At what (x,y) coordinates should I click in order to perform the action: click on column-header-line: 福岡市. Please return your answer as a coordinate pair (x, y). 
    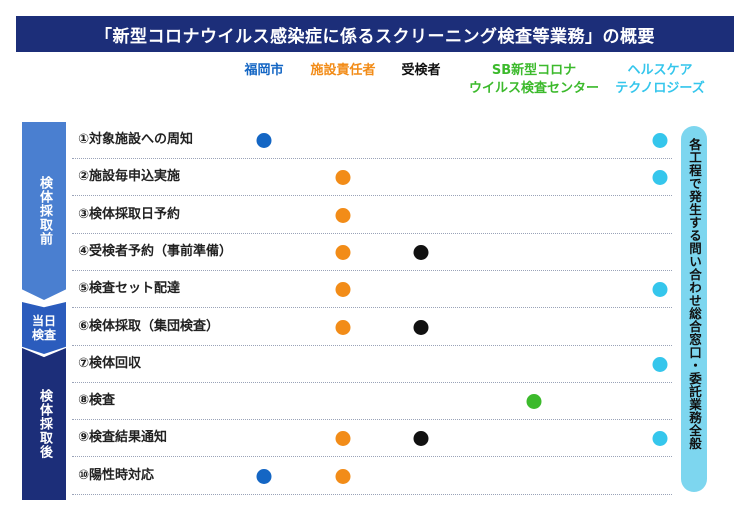
    Looking at the image, I should click on (264, 70).